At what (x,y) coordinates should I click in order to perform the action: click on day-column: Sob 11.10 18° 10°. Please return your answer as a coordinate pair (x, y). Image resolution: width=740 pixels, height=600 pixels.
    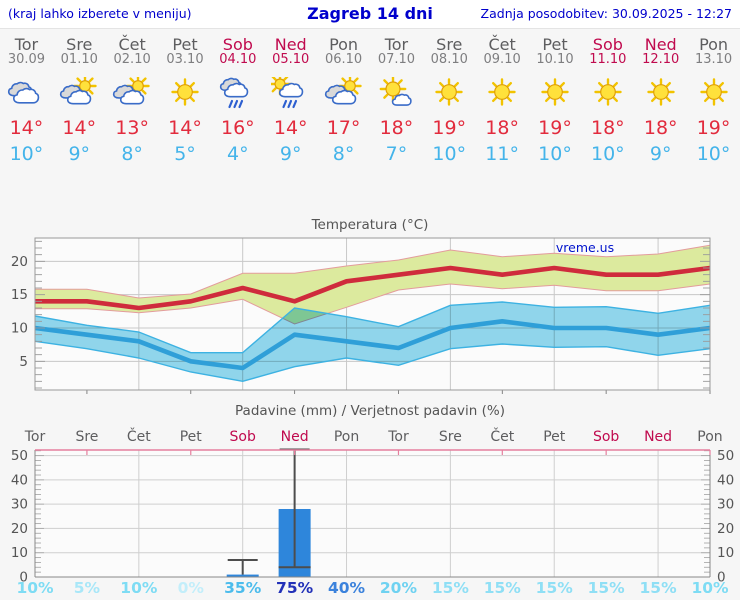
    Looking at the image, I should click on (607, 102).